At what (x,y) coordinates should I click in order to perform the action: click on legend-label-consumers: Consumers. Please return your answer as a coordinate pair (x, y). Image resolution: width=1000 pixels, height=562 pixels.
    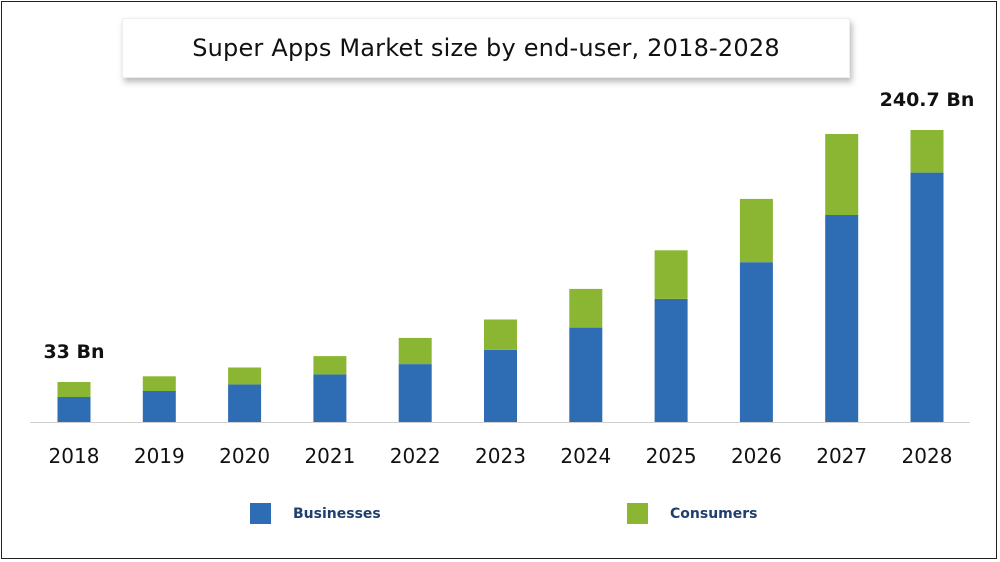
    Looking at the image, I should click on (714, 513).